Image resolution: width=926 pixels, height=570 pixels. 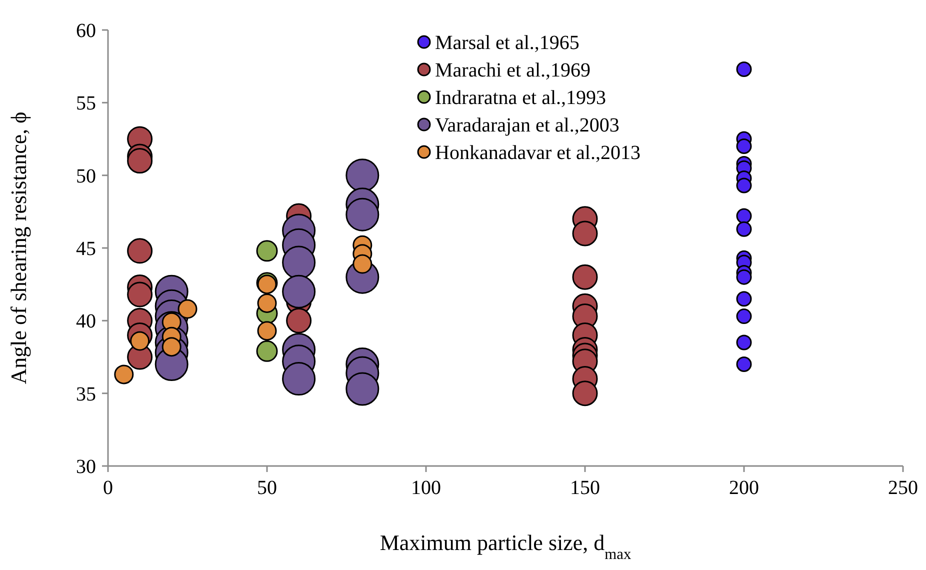 What do you see at coordinates (512, 71) in the screenshot?
I see `legend-label: Marachi et al.,1969` at bounding box center [512, 71].